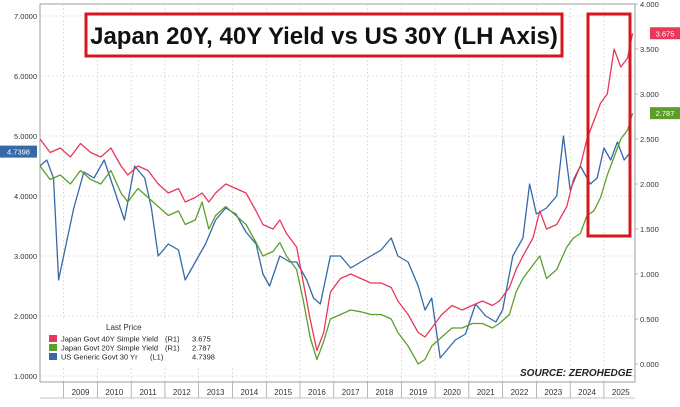 The height and width of the screenshot is (407, 680). Describe the element at coordinates (25, 16) in the screenshot. I see `left-tick-label: 7.0000` at that location.